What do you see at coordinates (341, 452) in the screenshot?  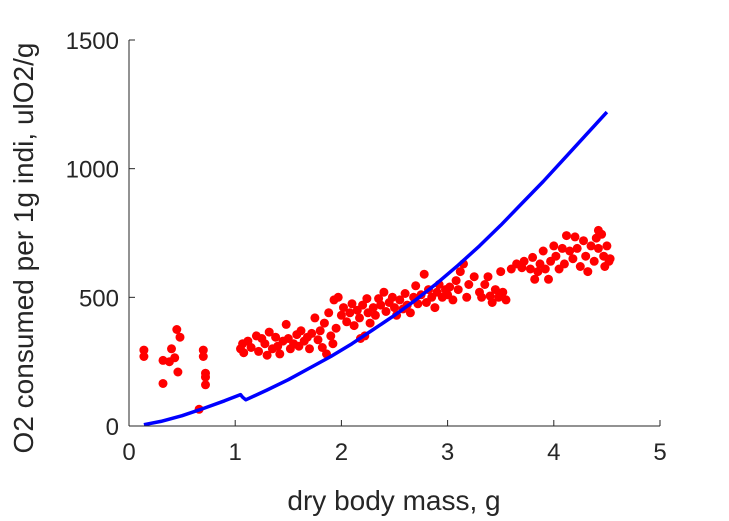 I see `x-tick-label: 2` at bounding box center [341, 452].